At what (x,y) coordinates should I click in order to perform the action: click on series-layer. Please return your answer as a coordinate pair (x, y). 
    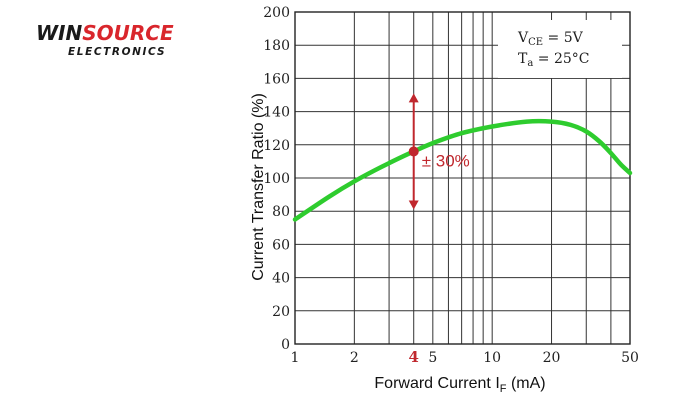
    Looking at the image, I should click on (462, 170).